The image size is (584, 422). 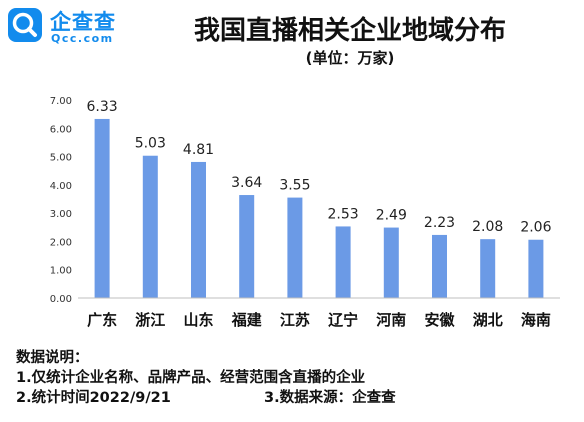 I want to click on brand-name: 企查查, so click(x=83, y=22).